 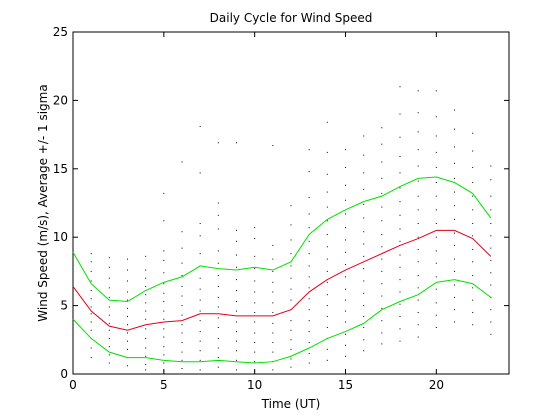 What do you see at coordinates (164, 385) in the screenshot?
I see `x-tick-label: 5` at bounding box center [164, 385].